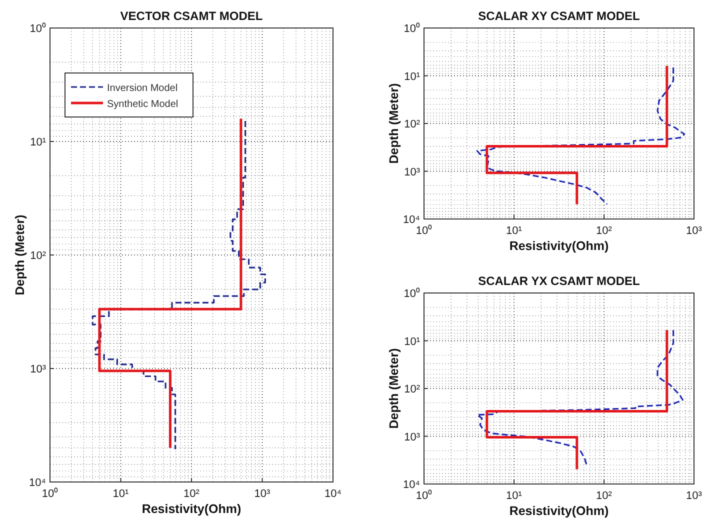 This screenshot has height=524, width=711. Describe the element at coordinates (191, 16) in the screenshot. I see `chart-title: VECTOR CSAMT MODEL` at that location.